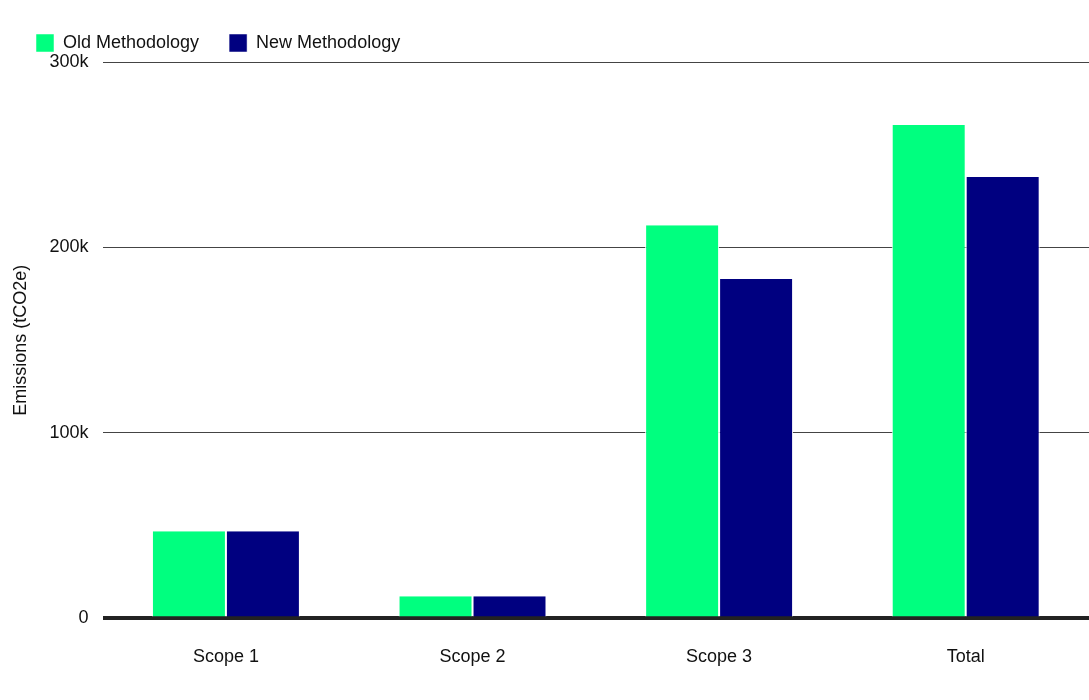 Image resolution: width=1089 pixels, height=700 pixels. Describe the element at coordinates (69, 431) in the screenshot. I see `y-tick-label: 100k` at that location.